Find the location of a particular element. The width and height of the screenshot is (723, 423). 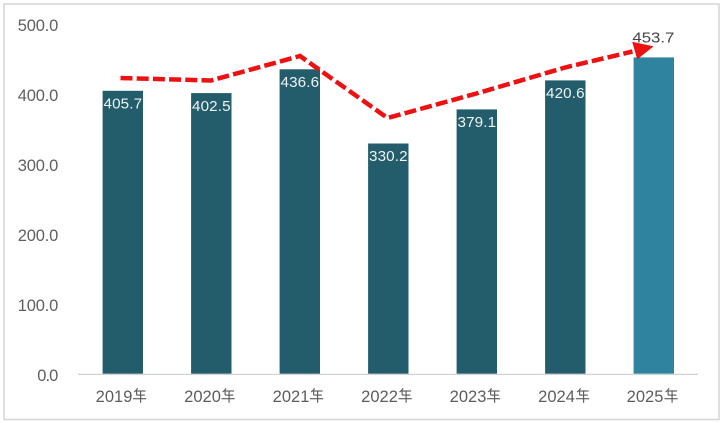

svg-text: 420.6 is located at coordinates (565, 93).